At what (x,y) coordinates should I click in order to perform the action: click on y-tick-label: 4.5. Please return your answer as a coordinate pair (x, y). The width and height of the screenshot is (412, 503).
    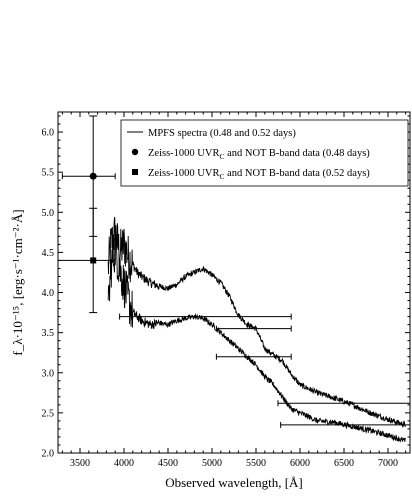
    Looking at the image, I should click on (48, 253).